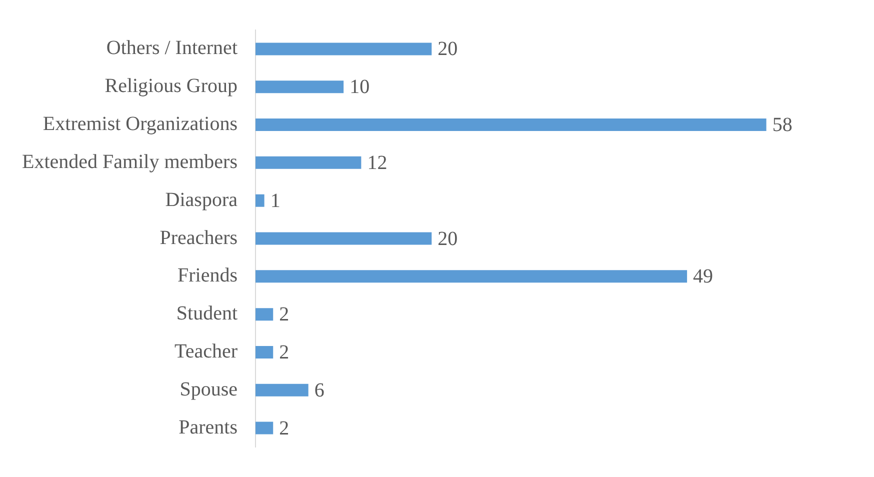 This screenshot has height=477, width=874. Describe the element at coordinates (206, 351) in the screenshot. I see `y-tick-label: Teacher` at that location.